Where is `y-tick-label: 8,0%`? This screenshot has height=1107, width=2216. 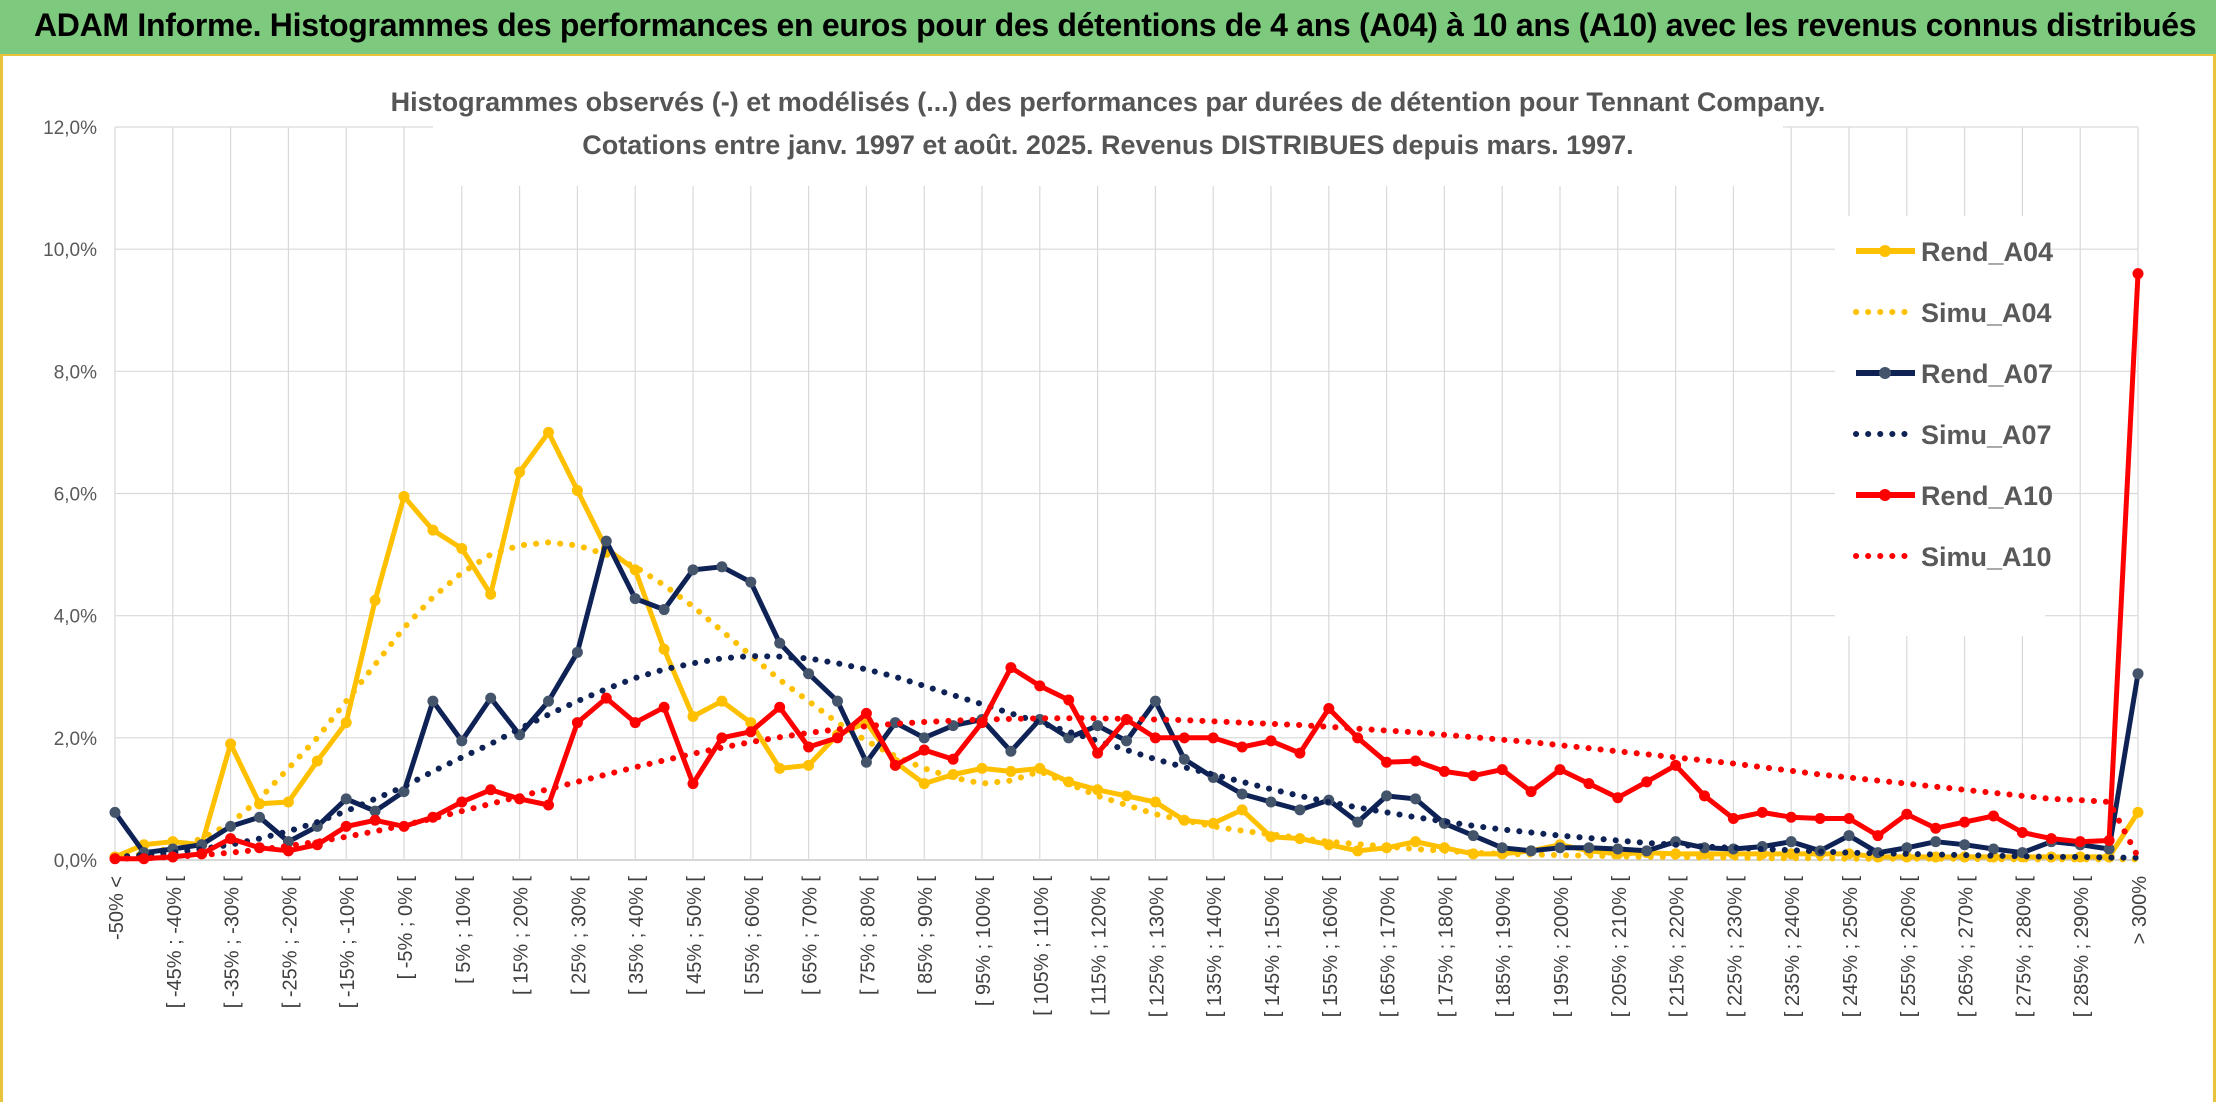 y-tick-label: 8,0% is located at coordinates (75, 372).